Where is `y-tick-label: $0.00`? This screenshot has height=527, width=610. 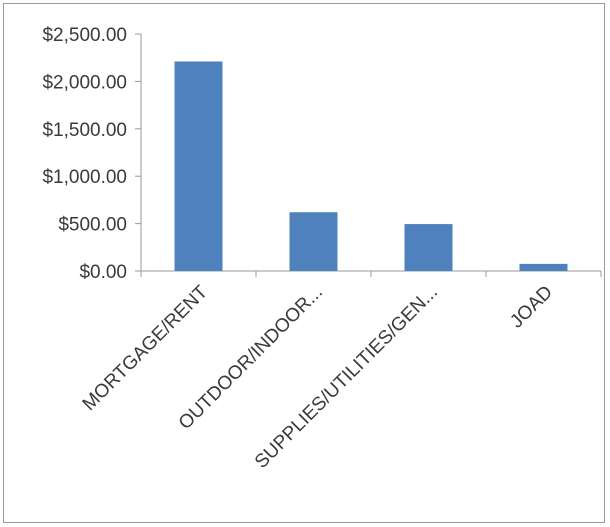
y-tick-label: $0.00 is located at coordinates (103, 272).